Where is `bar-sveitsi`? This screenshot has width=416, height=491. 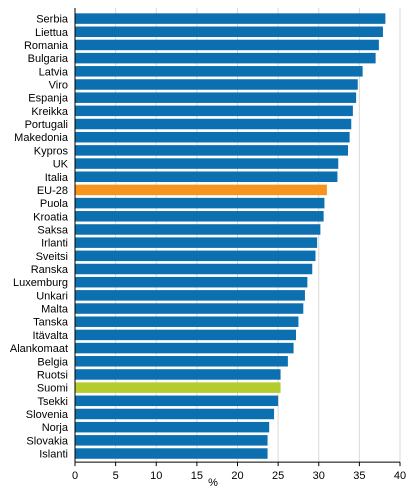
bar-sveitsi is located at coordinates (195, 256).